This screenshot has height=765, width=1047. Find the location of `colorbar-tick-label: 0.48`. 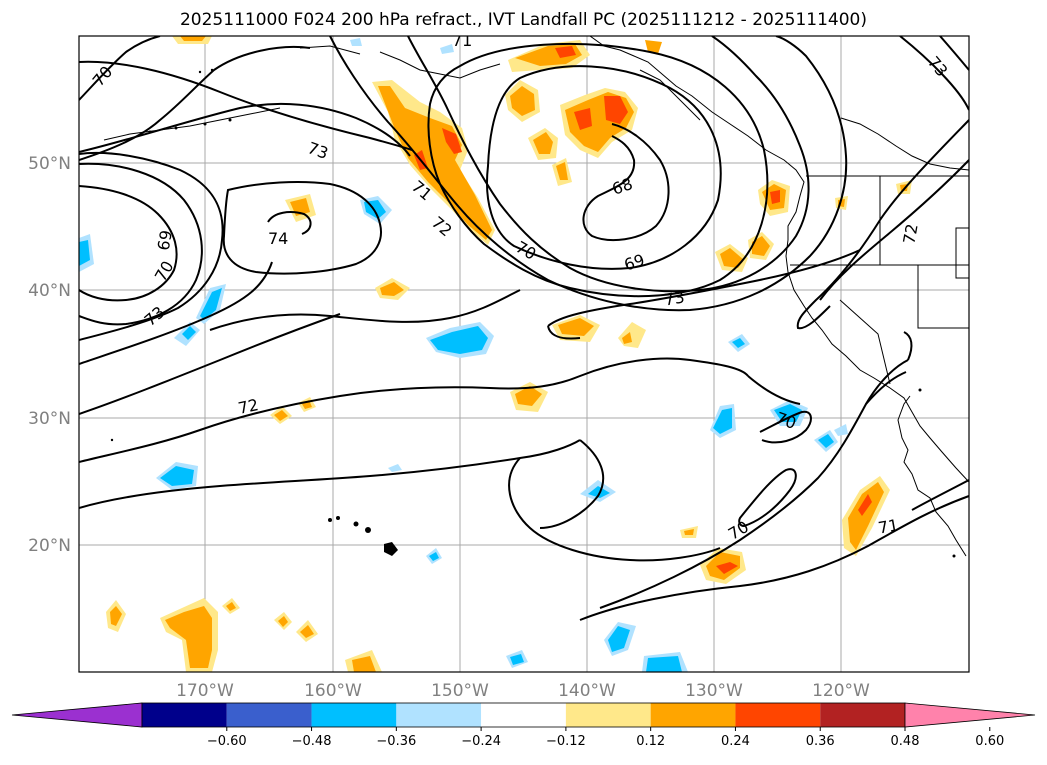

colorbar-tick-label: 0.48 is located at coordinates (905, 741).